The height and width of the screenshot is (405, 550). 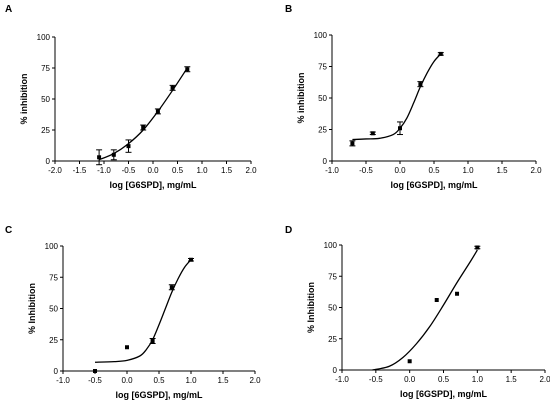 What do you see at coordinates (55, 170) in the screenshot?
I see `x-tick-label: -2.0` at bounding box center [55, 170].